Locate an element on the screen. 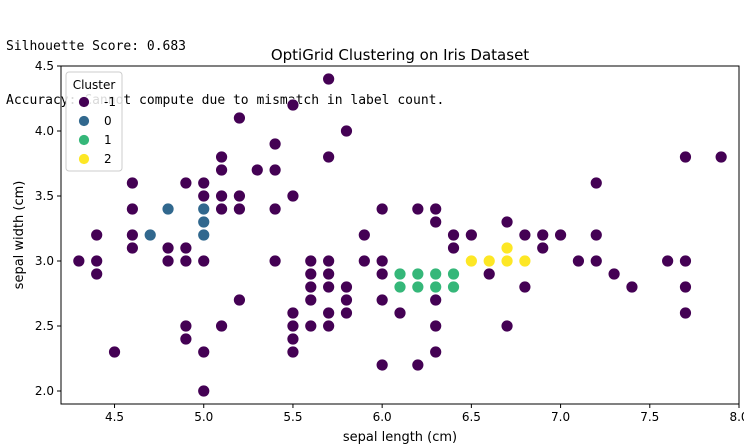  legend-box is located at coordinates (94, 121).